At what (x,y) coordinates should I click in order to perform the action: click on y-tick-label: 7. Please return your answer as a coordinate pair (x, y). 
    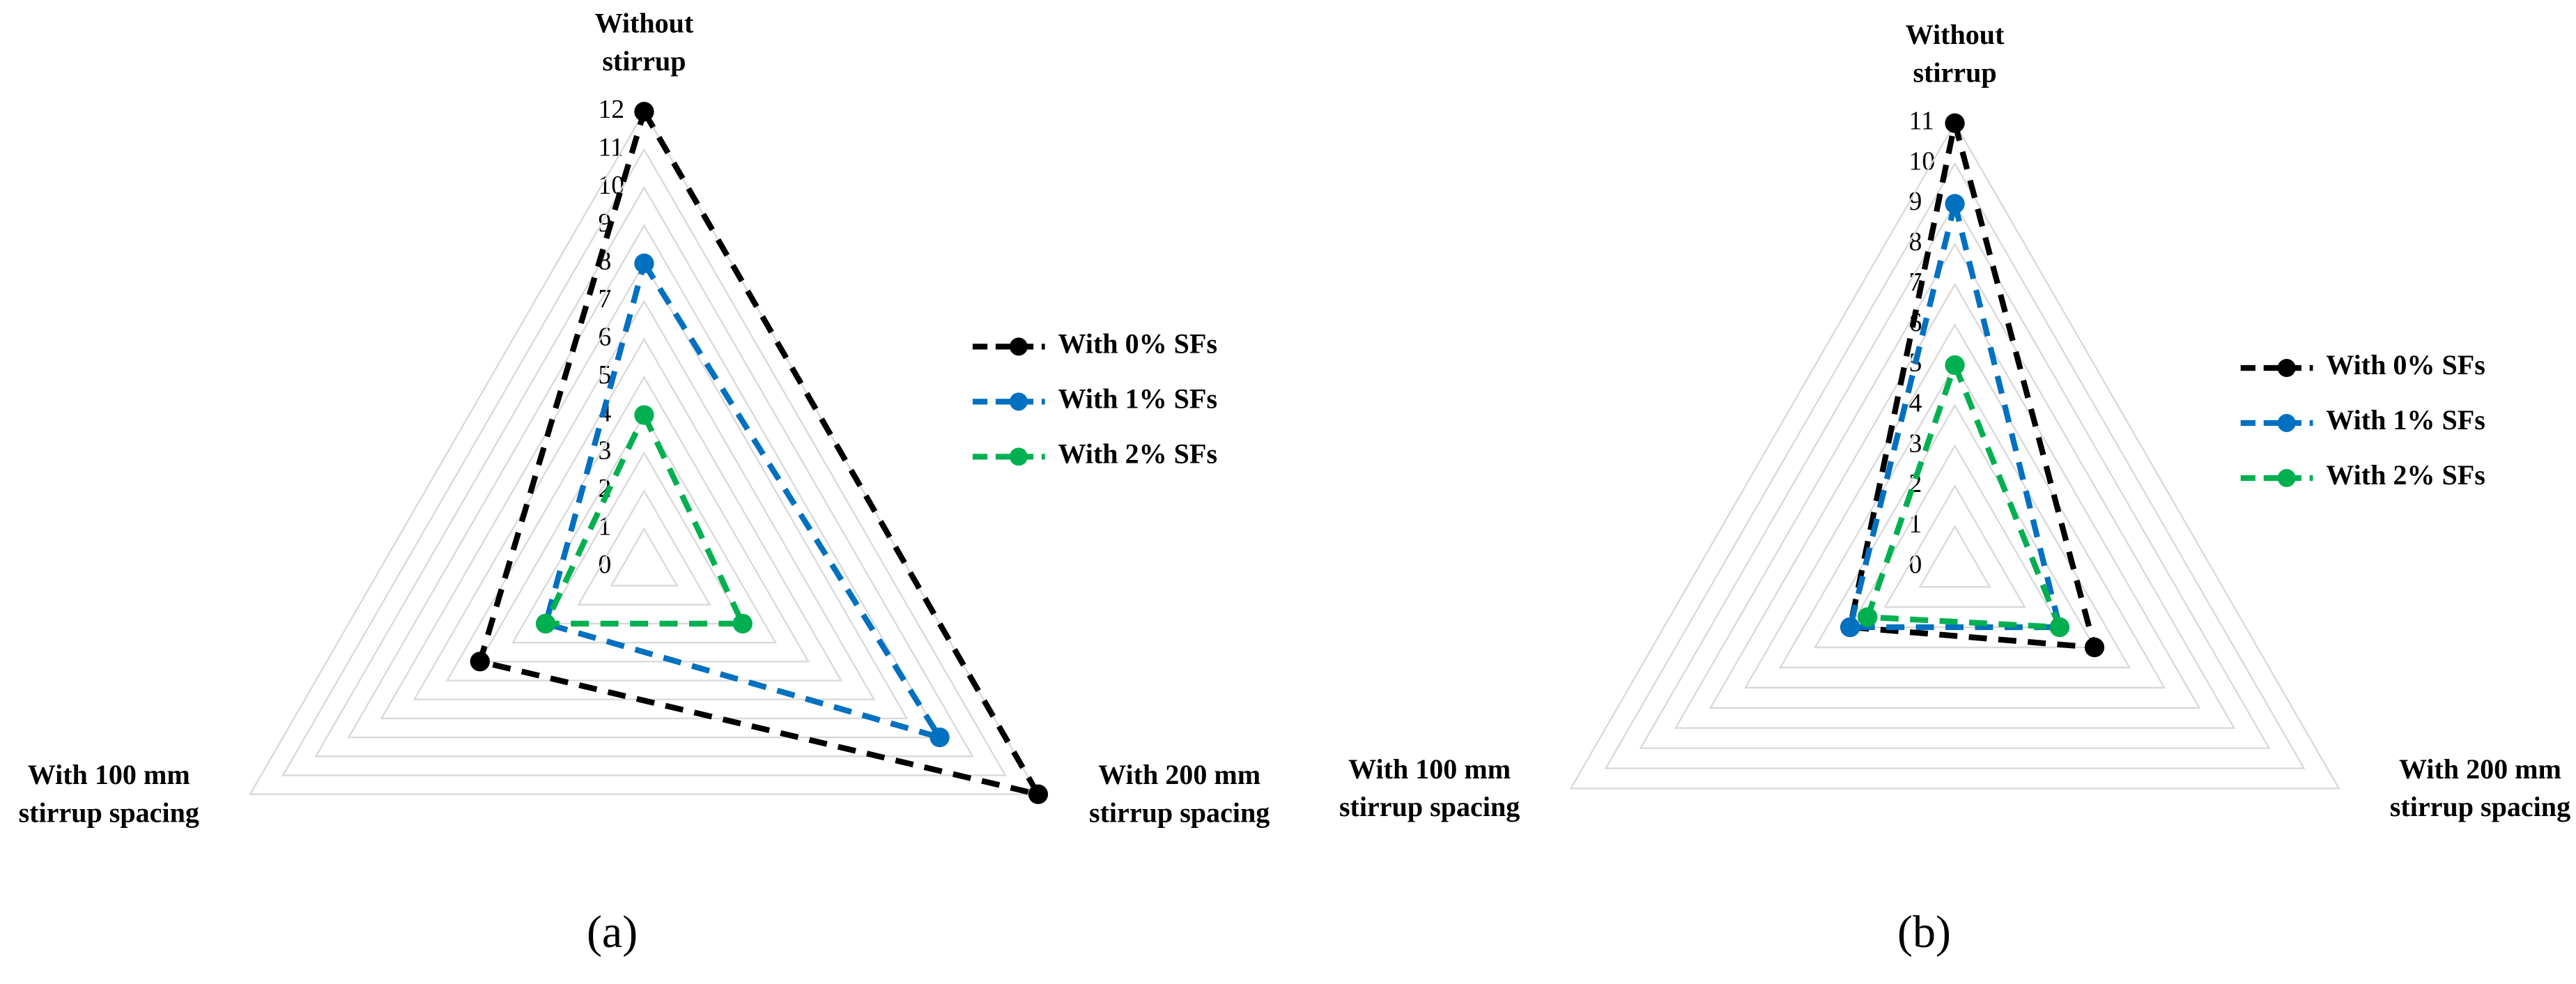
    Looking at the image, I should click on (604, 299).